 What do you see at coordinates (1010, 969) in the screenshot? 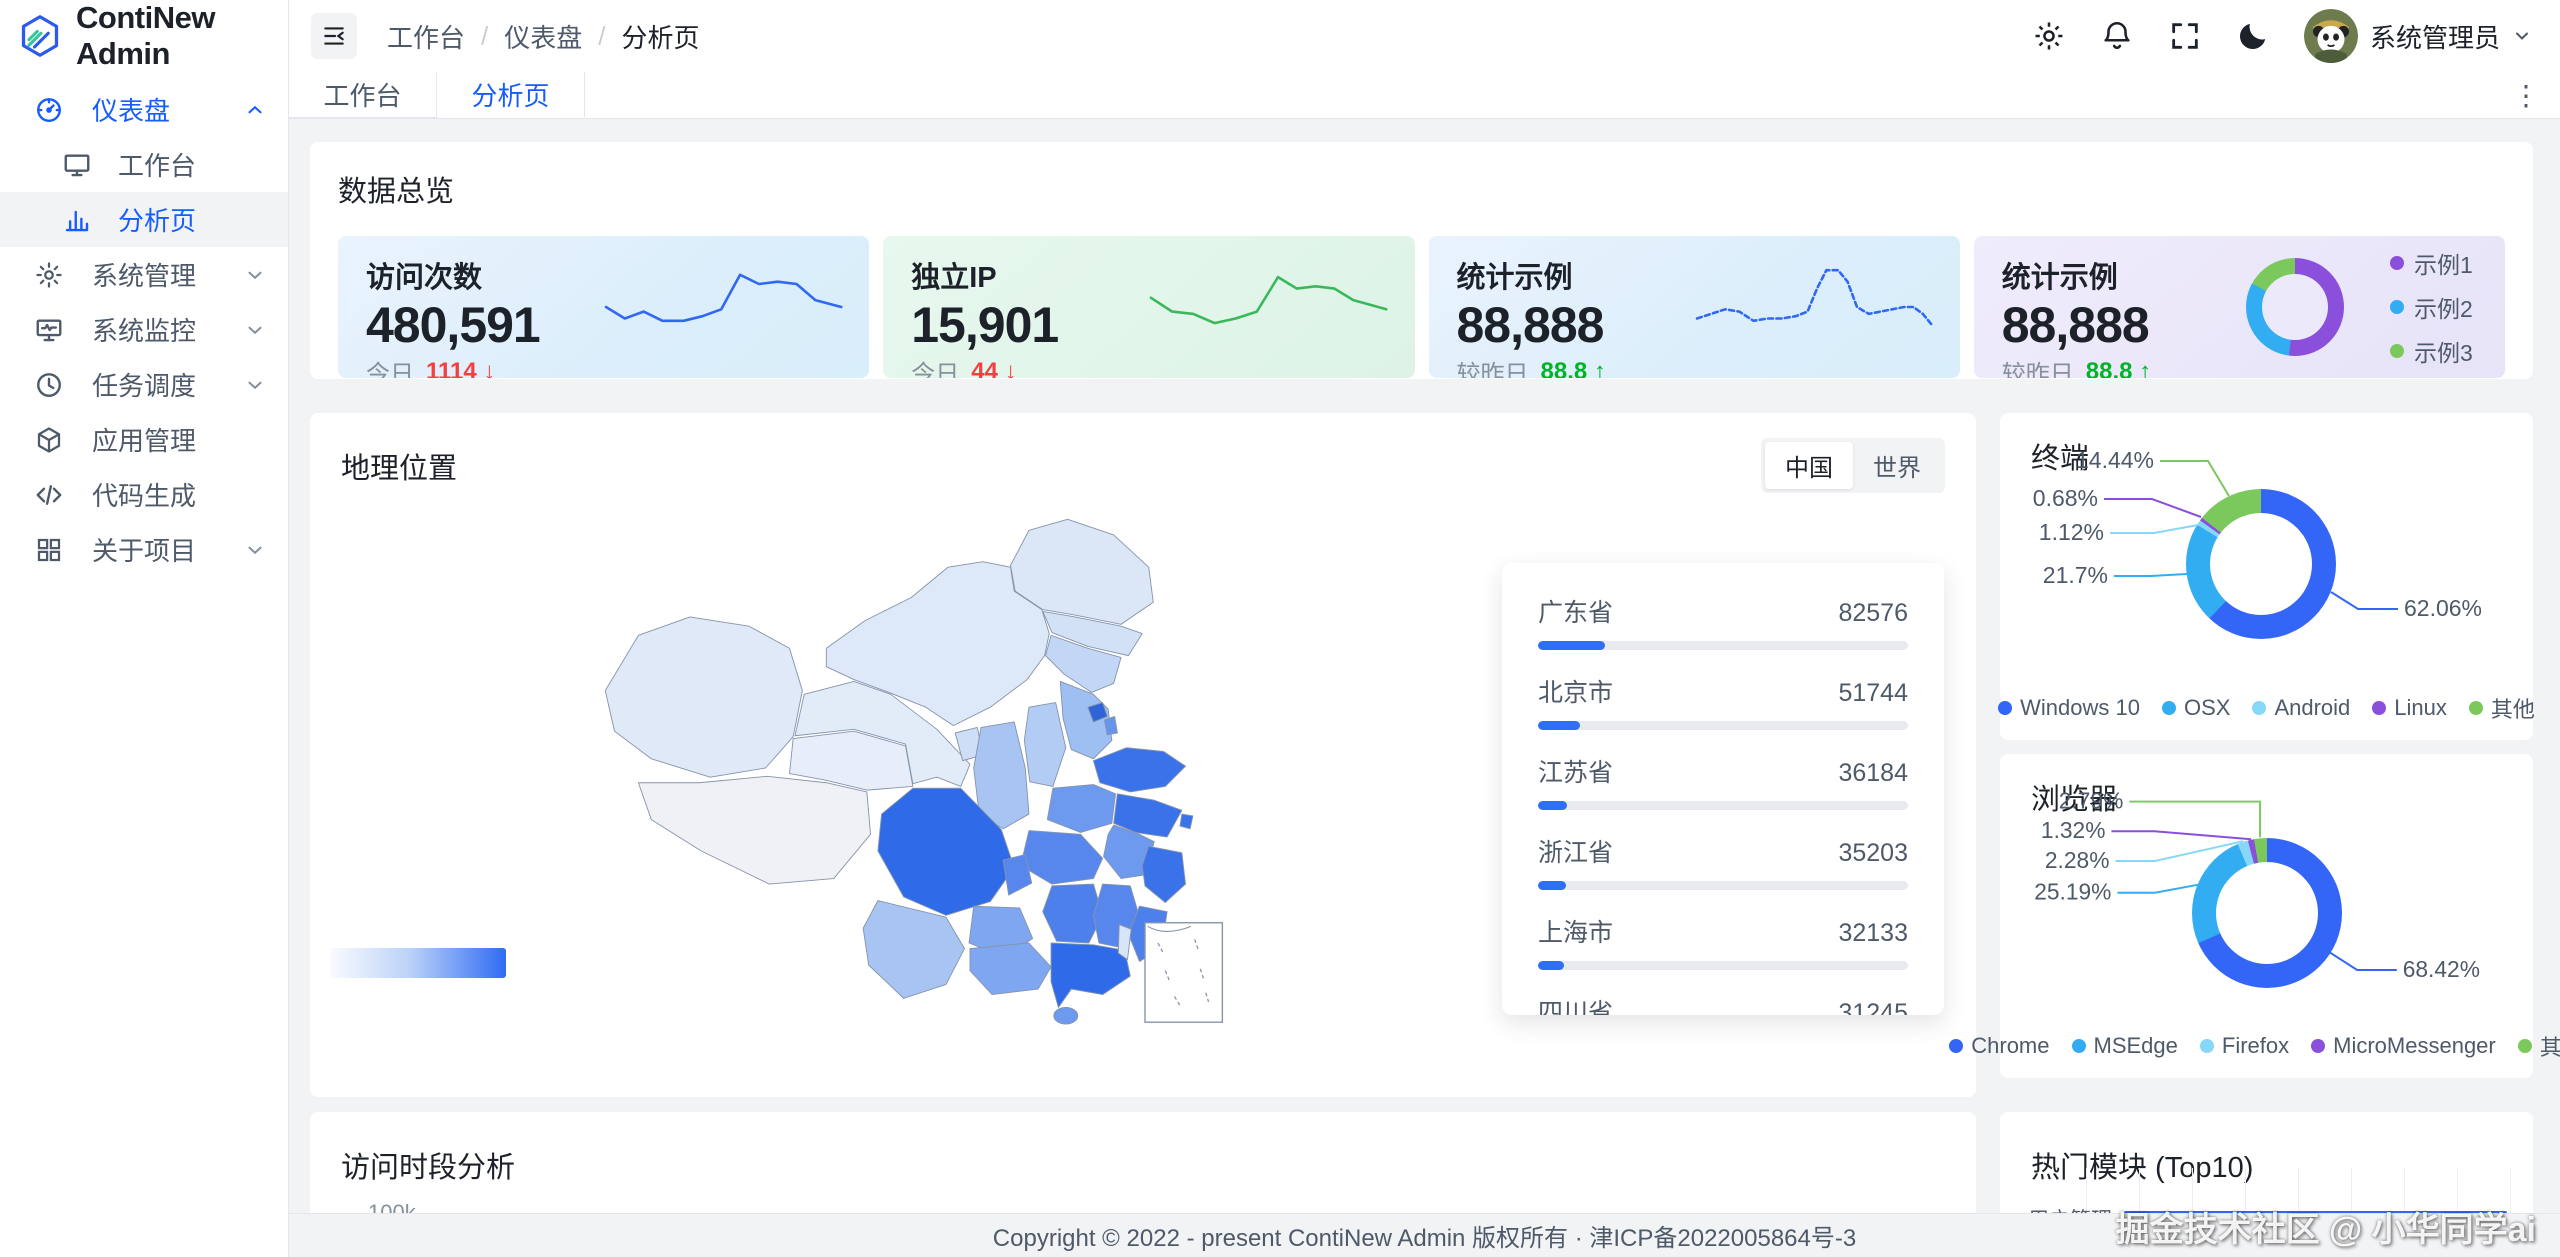
I see `map-region-guangxi` at bounding box center [1010, 969].